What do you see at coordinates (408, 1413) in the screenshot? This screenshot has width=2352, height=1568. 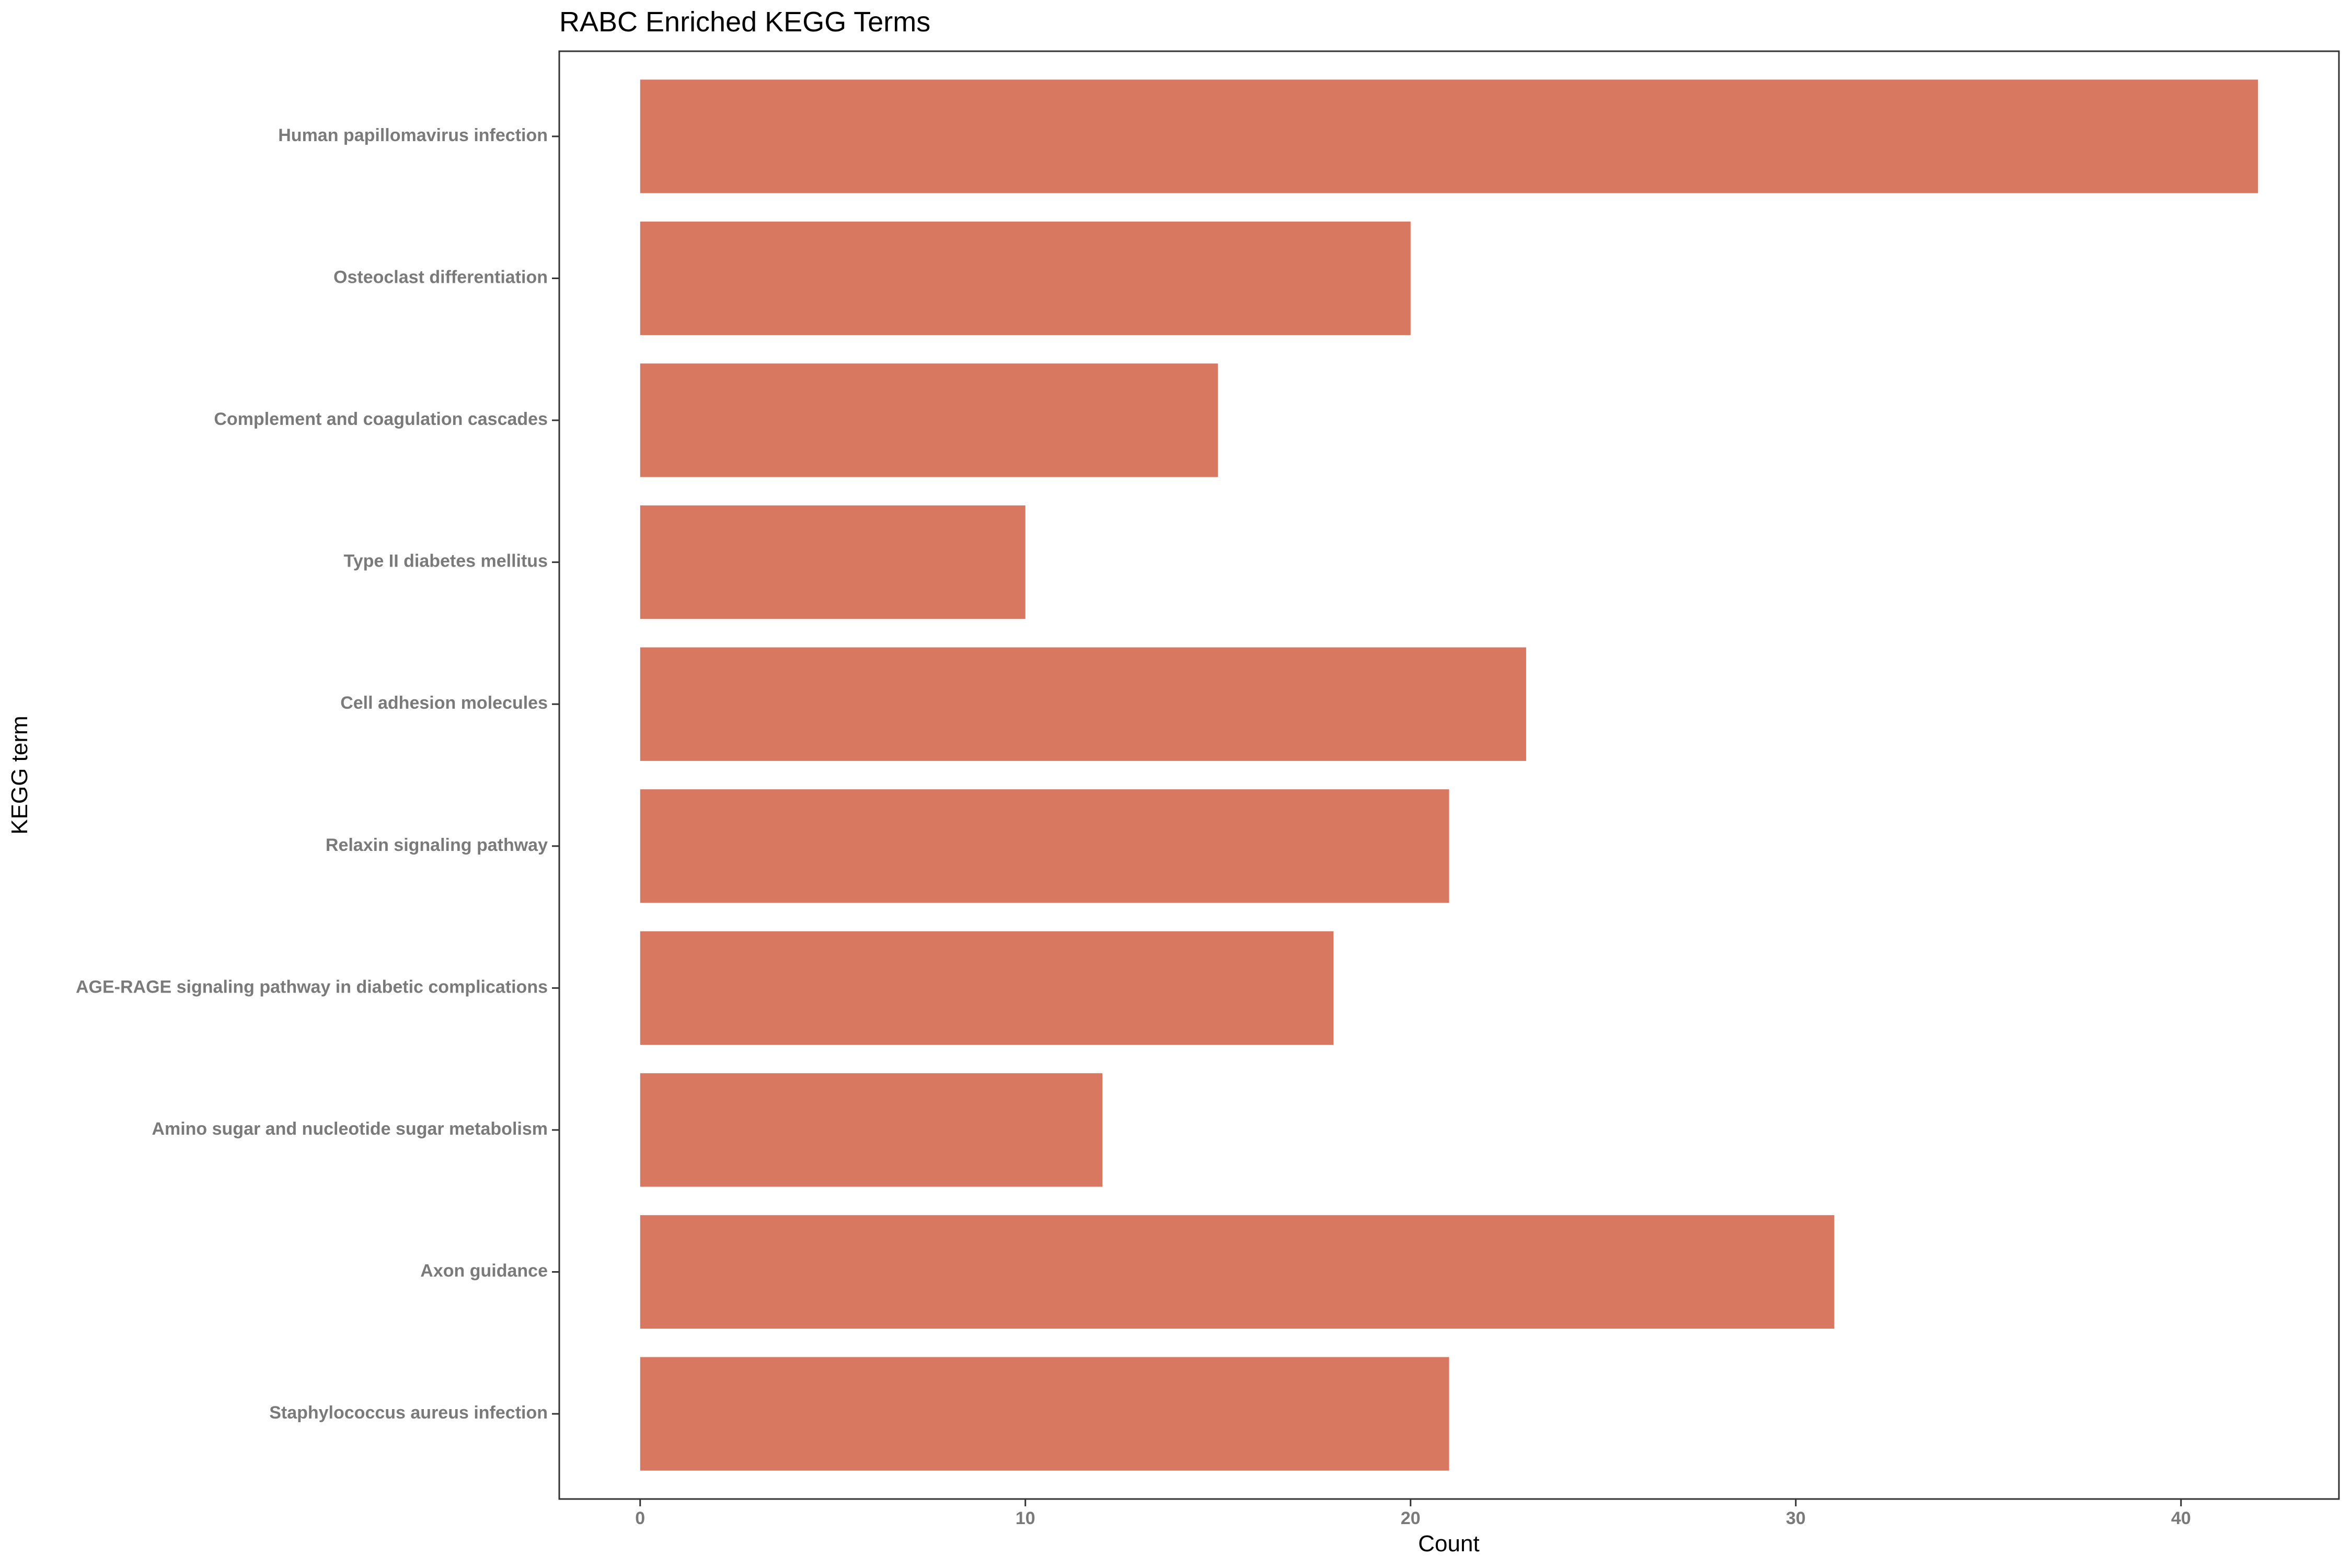 I see `y-tick-label-9: Staphylococcus aureus infection` at bounding box center [408, 1413].